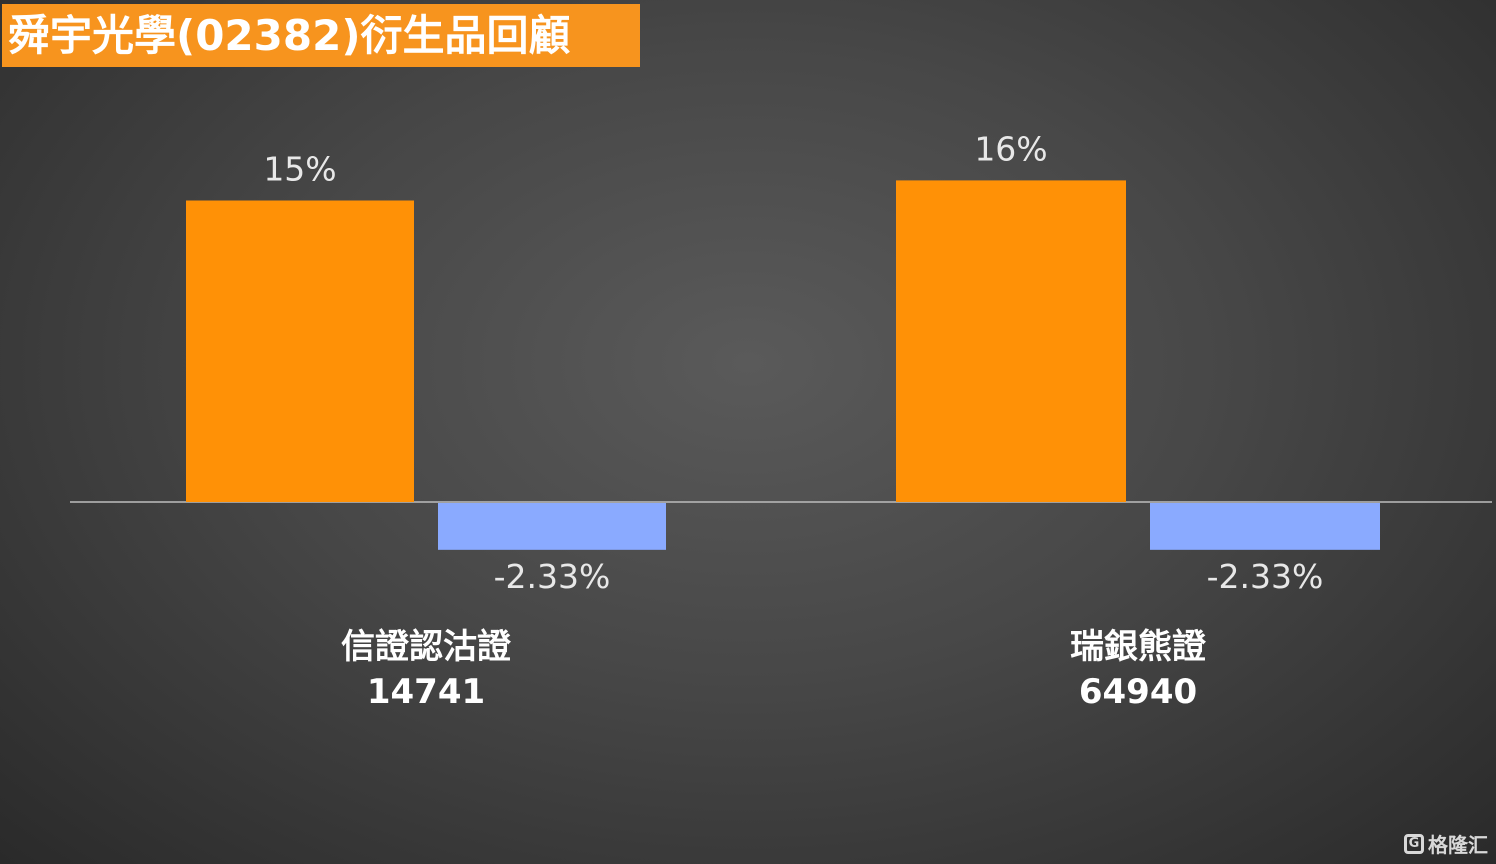  Describe the element at coordinates (1458, 845) in the screenshot. I see `watermark-text: 格隆汇` at that location.